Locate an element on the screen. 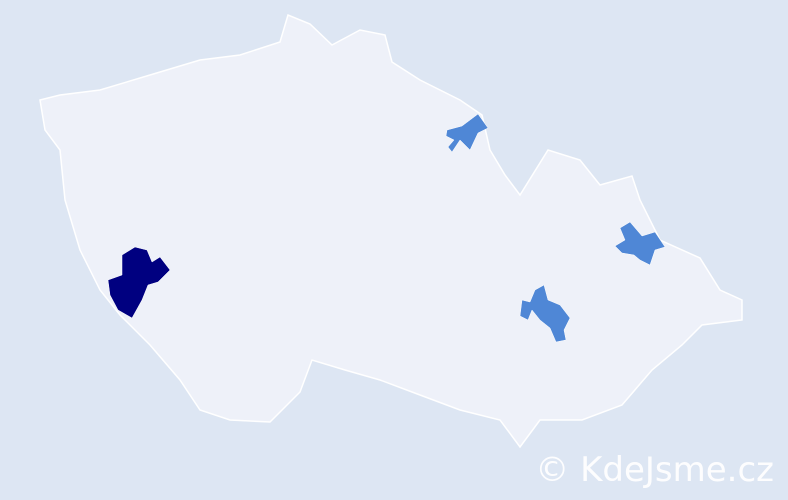 This screenshot has height=500, width=788. region-medium-east is located at coordinates (640, 243).